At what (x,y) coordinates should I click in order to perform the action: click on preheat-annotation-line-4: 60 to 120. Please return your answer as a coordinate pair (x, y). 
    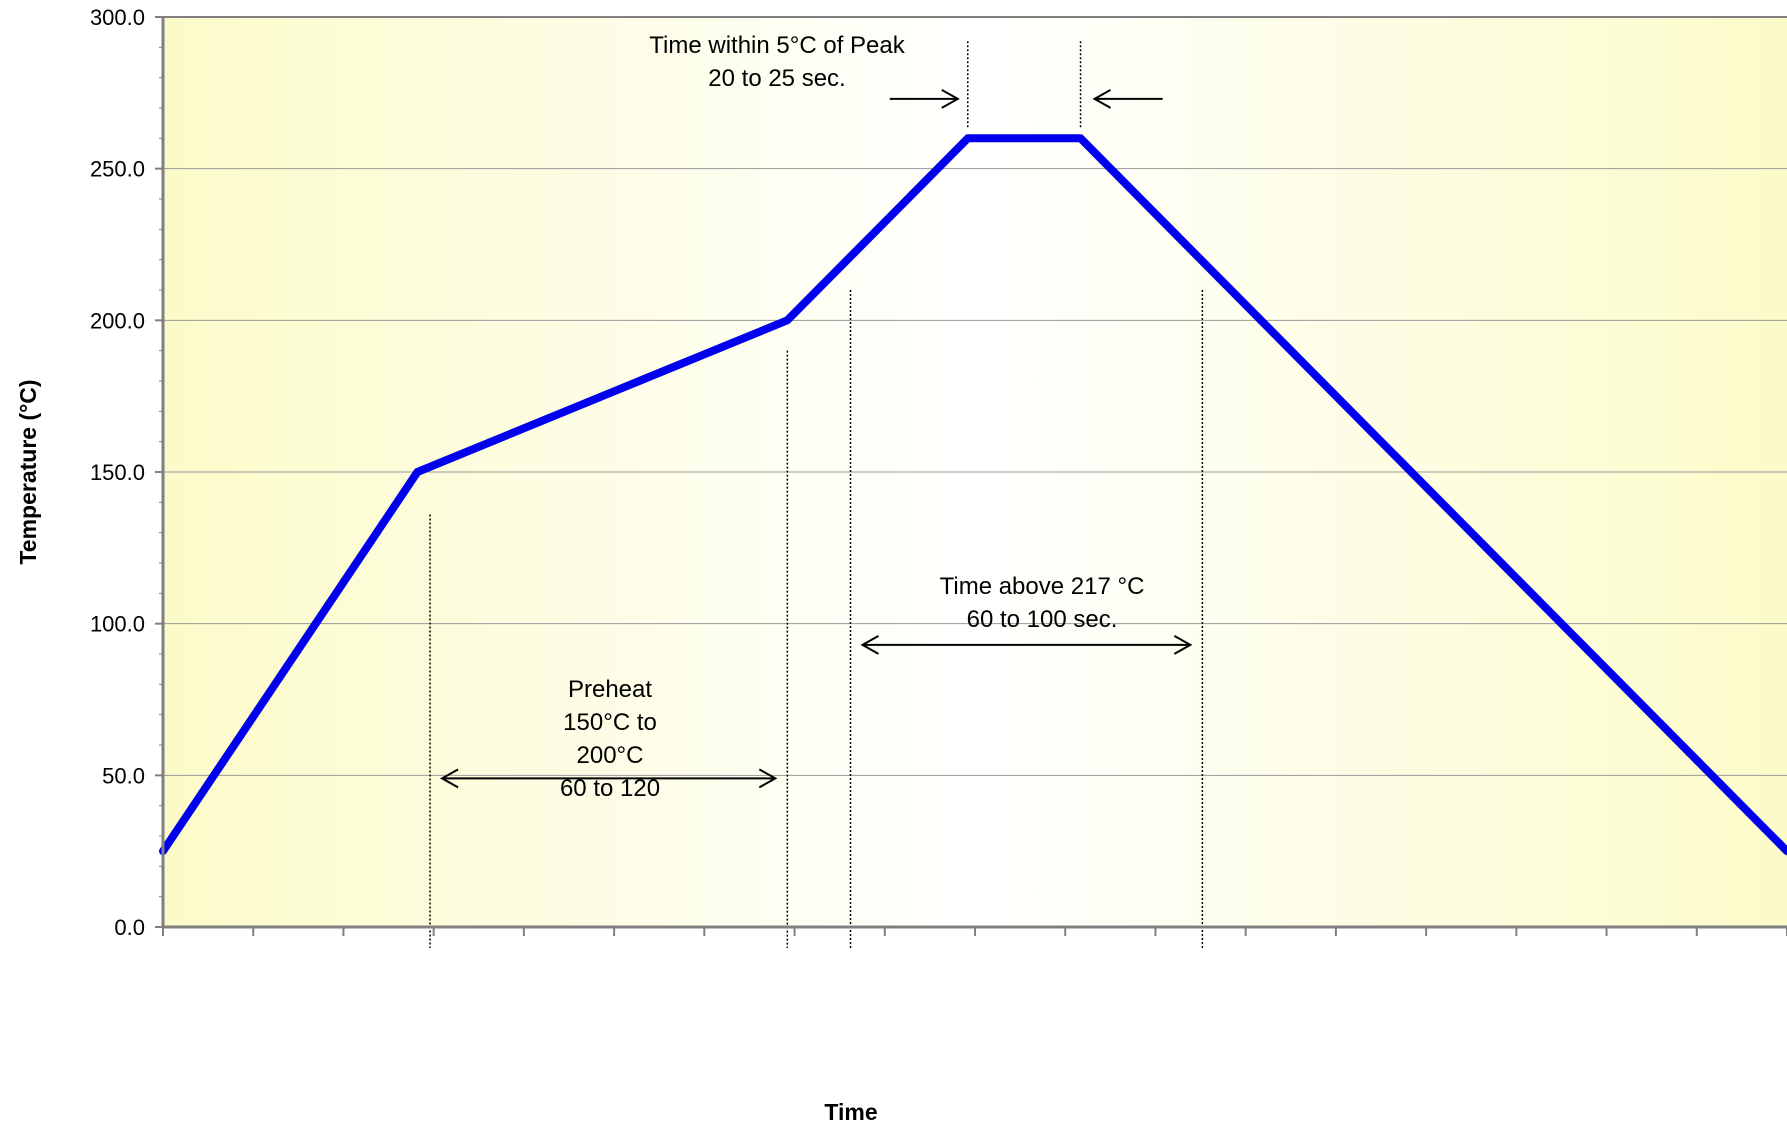
    Looking at the image, I should click on (610, 788).